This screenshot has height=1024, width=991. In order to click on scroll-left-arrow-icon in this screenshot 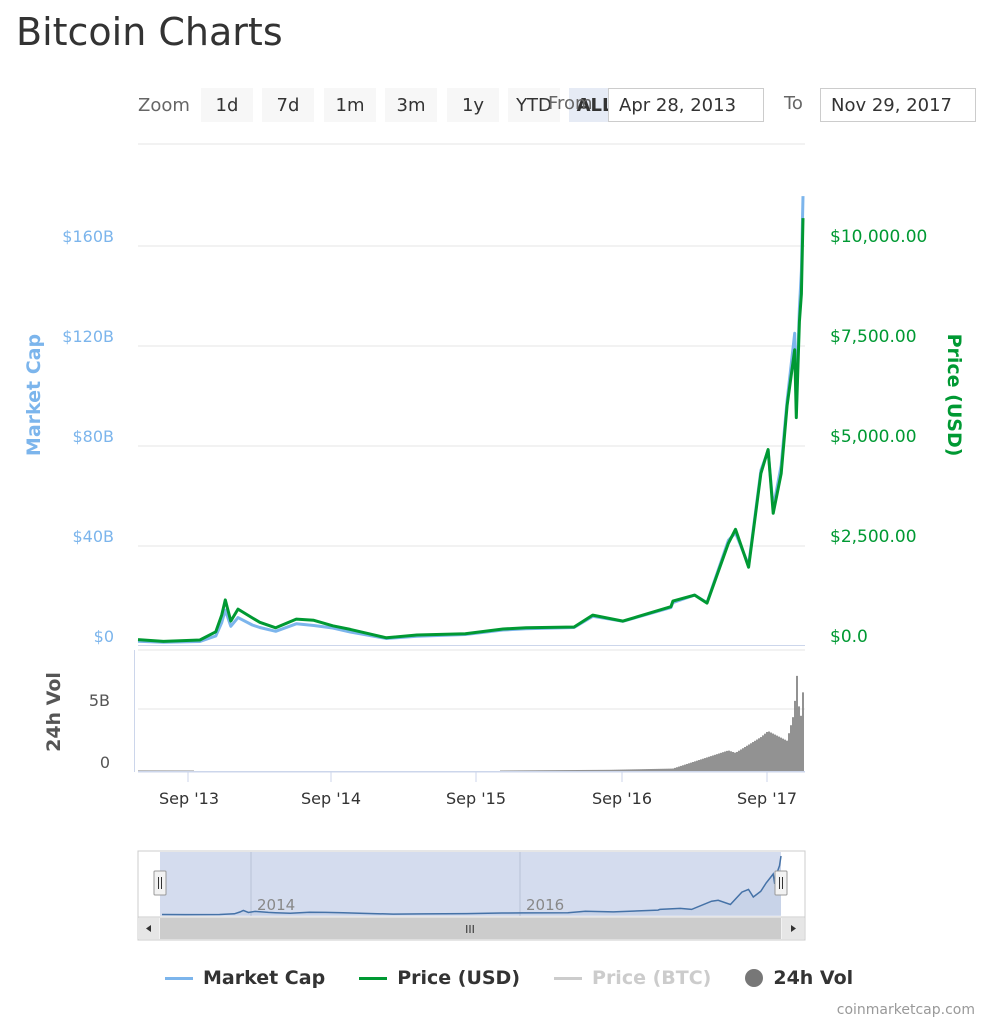, I will do `click(148, 928)`.